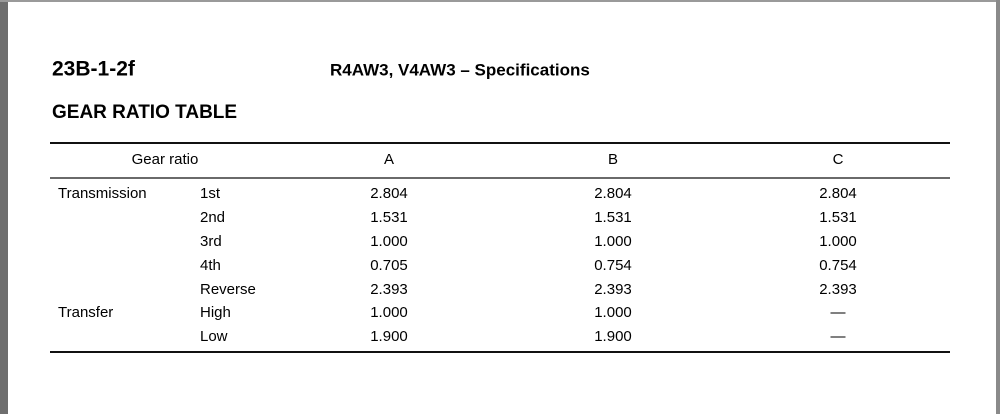  I want to click on row-gear: 2nd, so click(212, 217).